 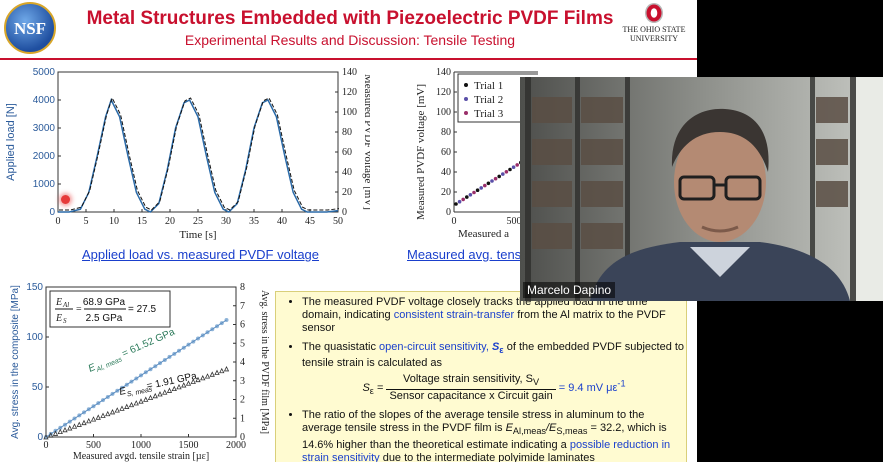 I want to click on y-tick-label: 40, so click(x=446, y=172).